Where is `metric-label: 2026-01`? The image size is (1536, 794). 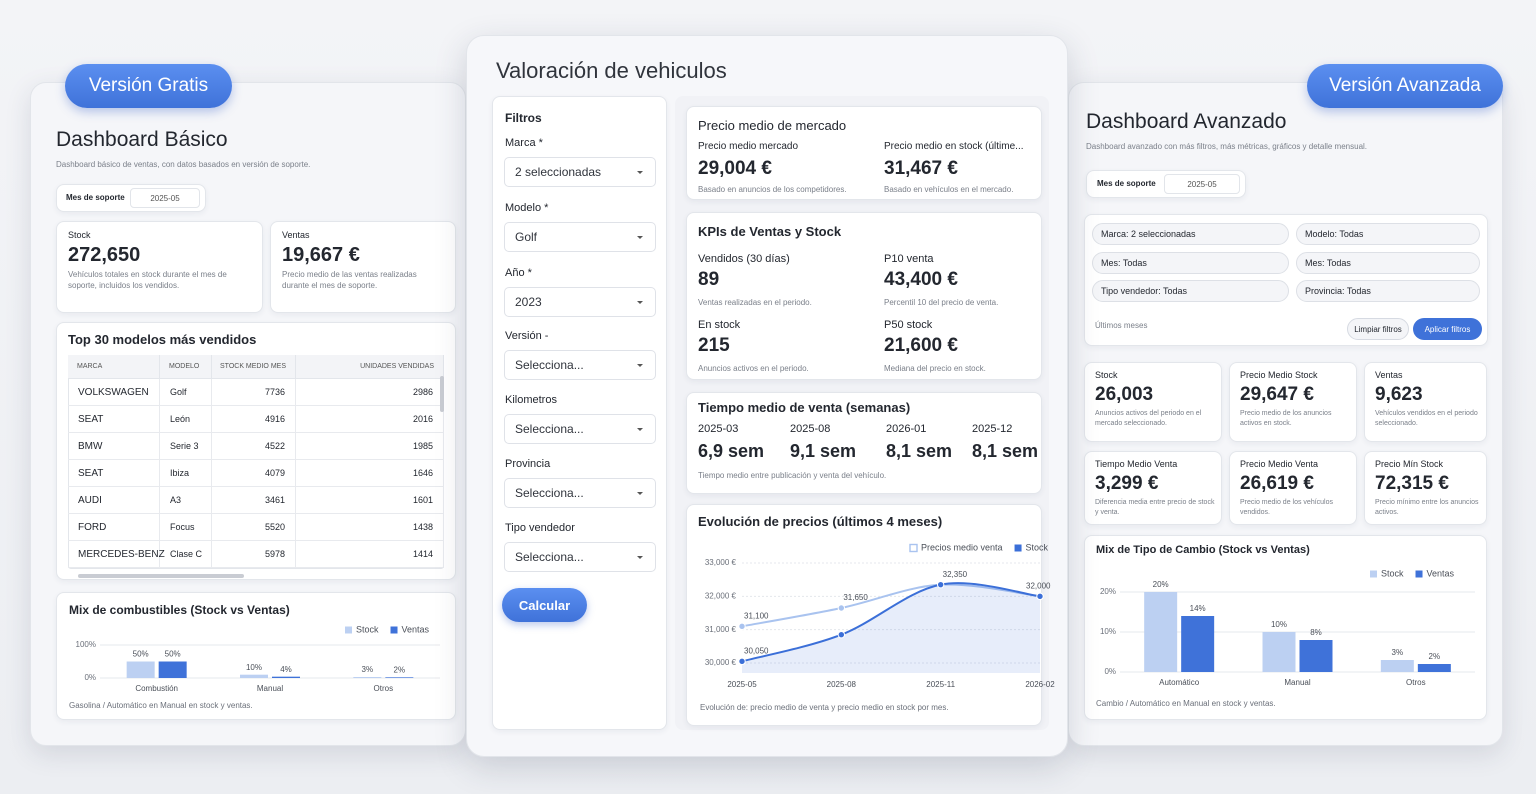 metric-label: 2026-01 is located at coordinates (906, 429).